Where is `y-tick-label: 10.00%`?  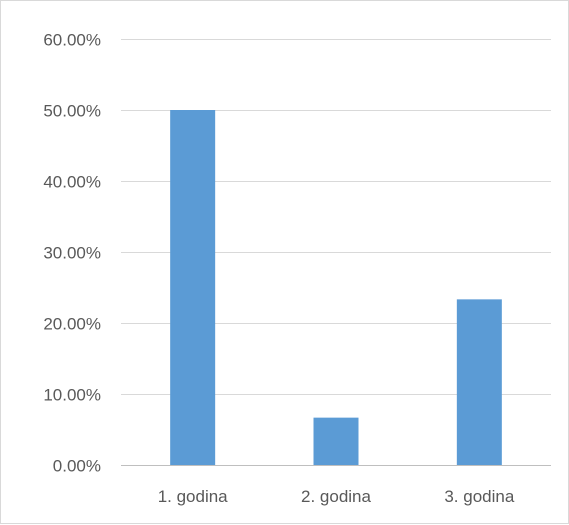 y-tick-label: 10.00% is located at coordinates (72, 395).